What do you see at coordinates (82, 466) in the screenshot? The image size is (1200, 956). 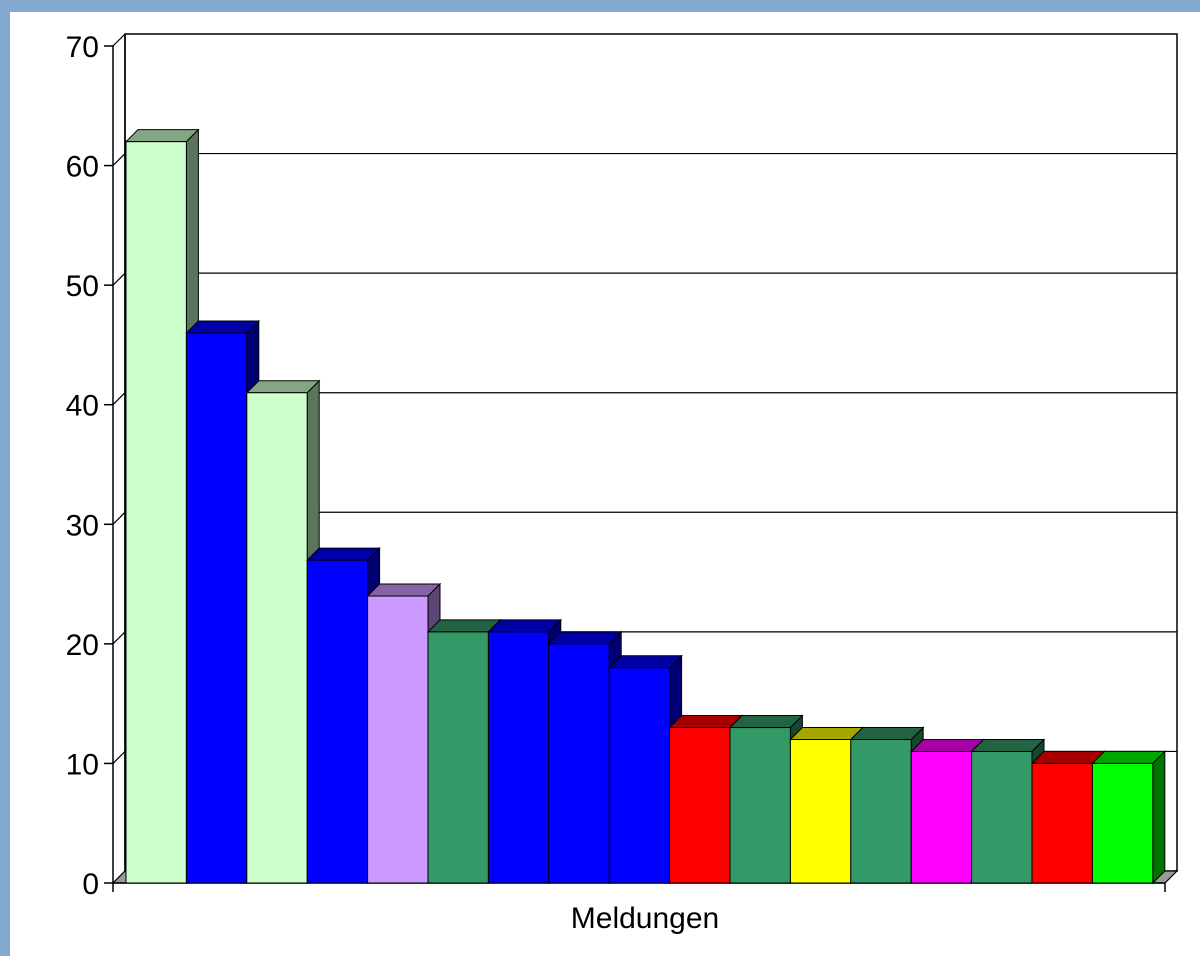 I see `y-tick-labels: 0 10 20 30 40 50 60 70` at bounding box center [82, 466].